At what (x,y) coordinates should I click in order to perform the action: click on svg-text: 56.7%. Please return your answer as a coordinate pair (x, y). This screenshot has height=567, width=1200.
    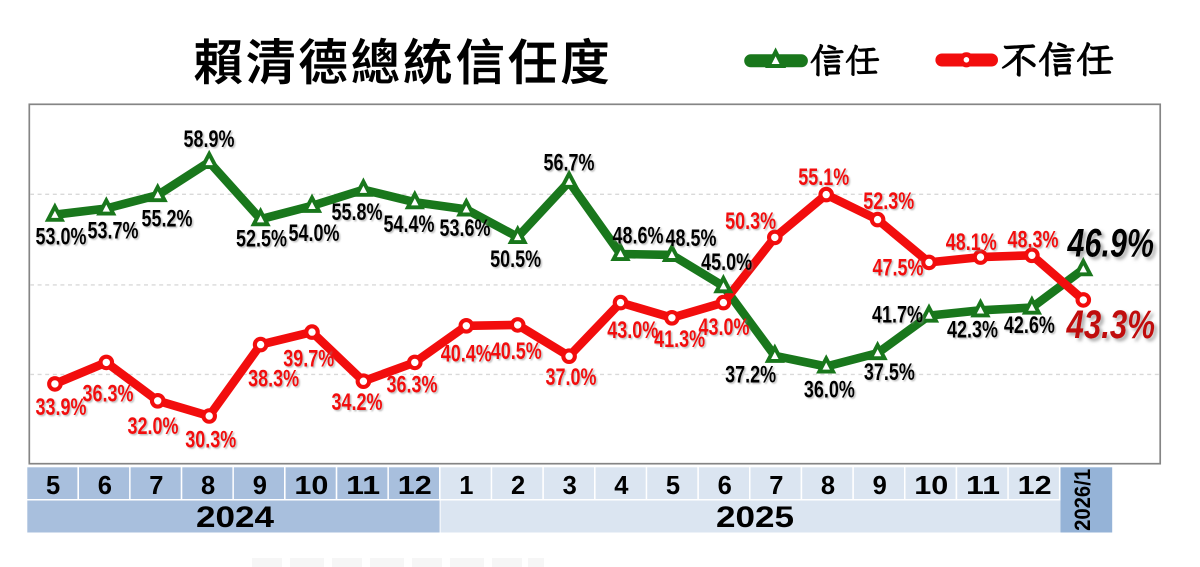
    Looking at the image, I should click on (569, 163).